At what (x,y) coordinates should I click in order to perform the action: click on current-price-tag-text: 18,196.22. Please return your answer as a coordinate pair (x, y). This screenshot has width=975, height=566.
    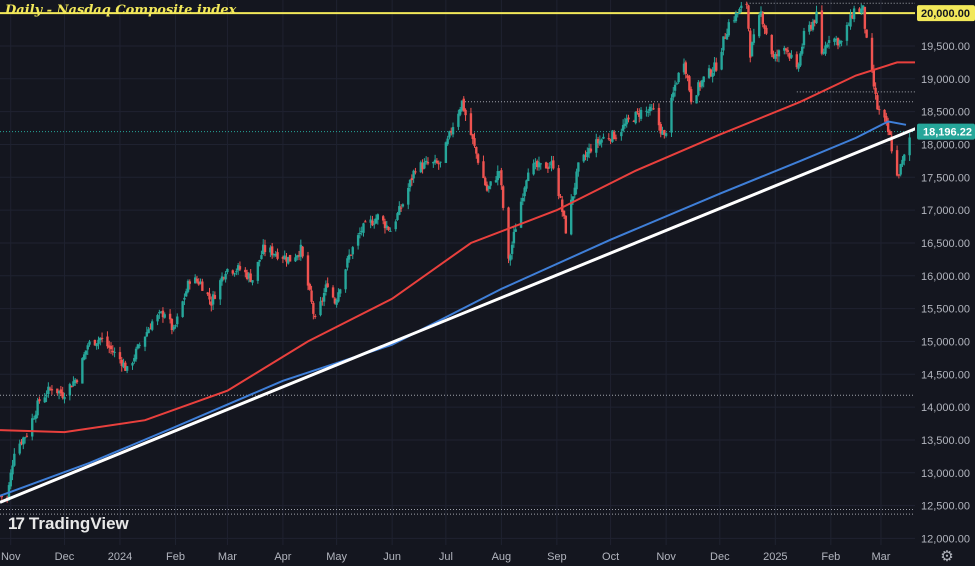
    Looking at the image, I should click on (947, 133).